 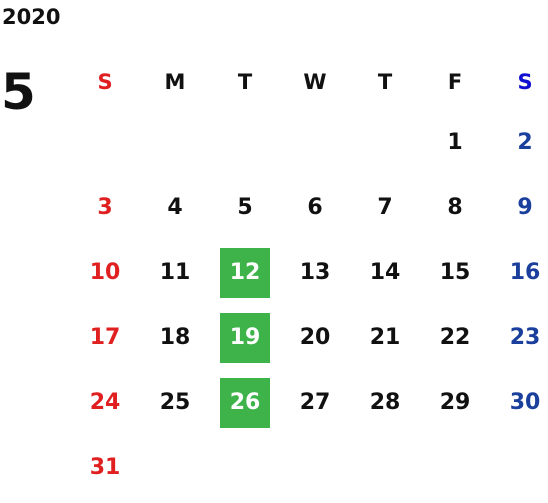 I want to click on day-cell: 16, so click(x=519, y=272).